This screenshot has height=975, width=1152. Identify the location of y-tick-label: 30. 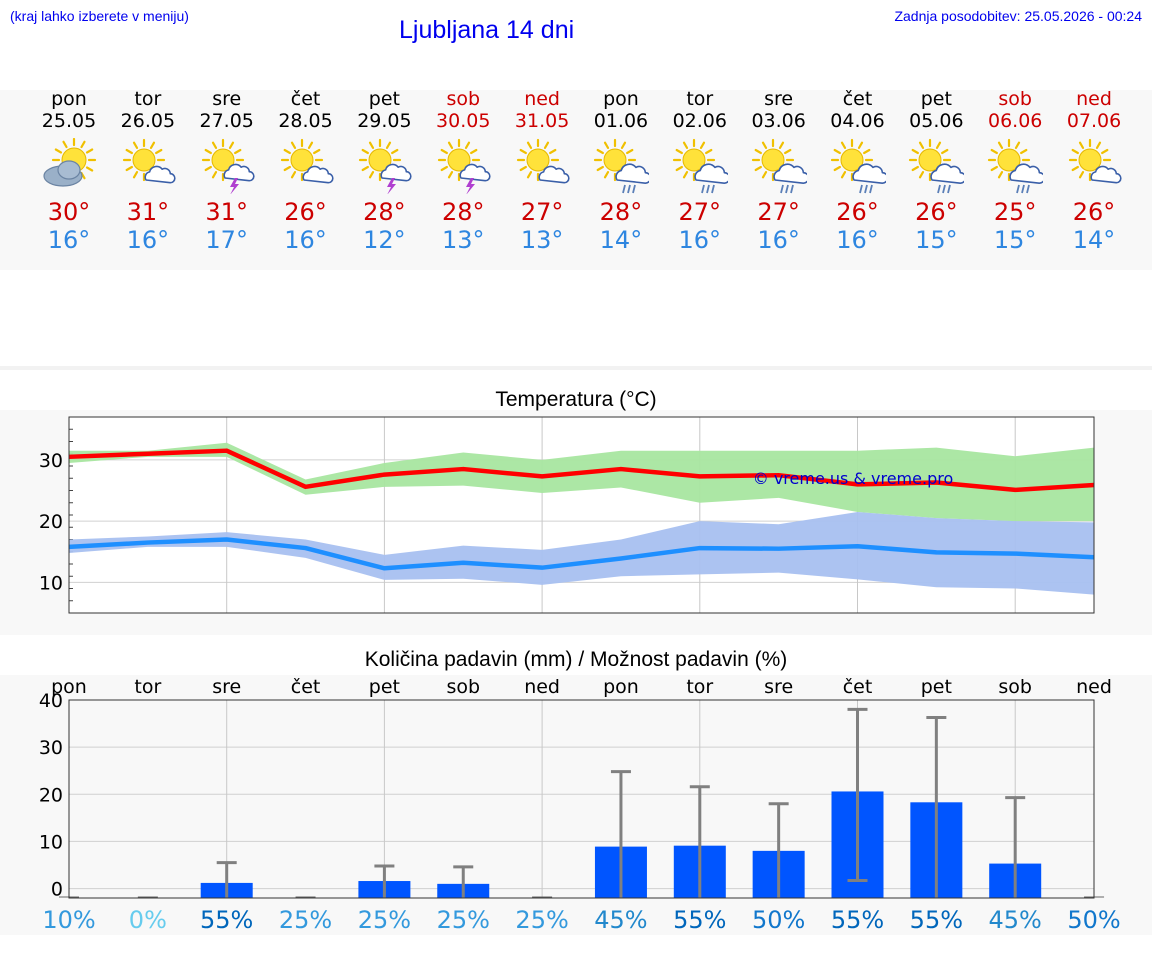
(51, 748).